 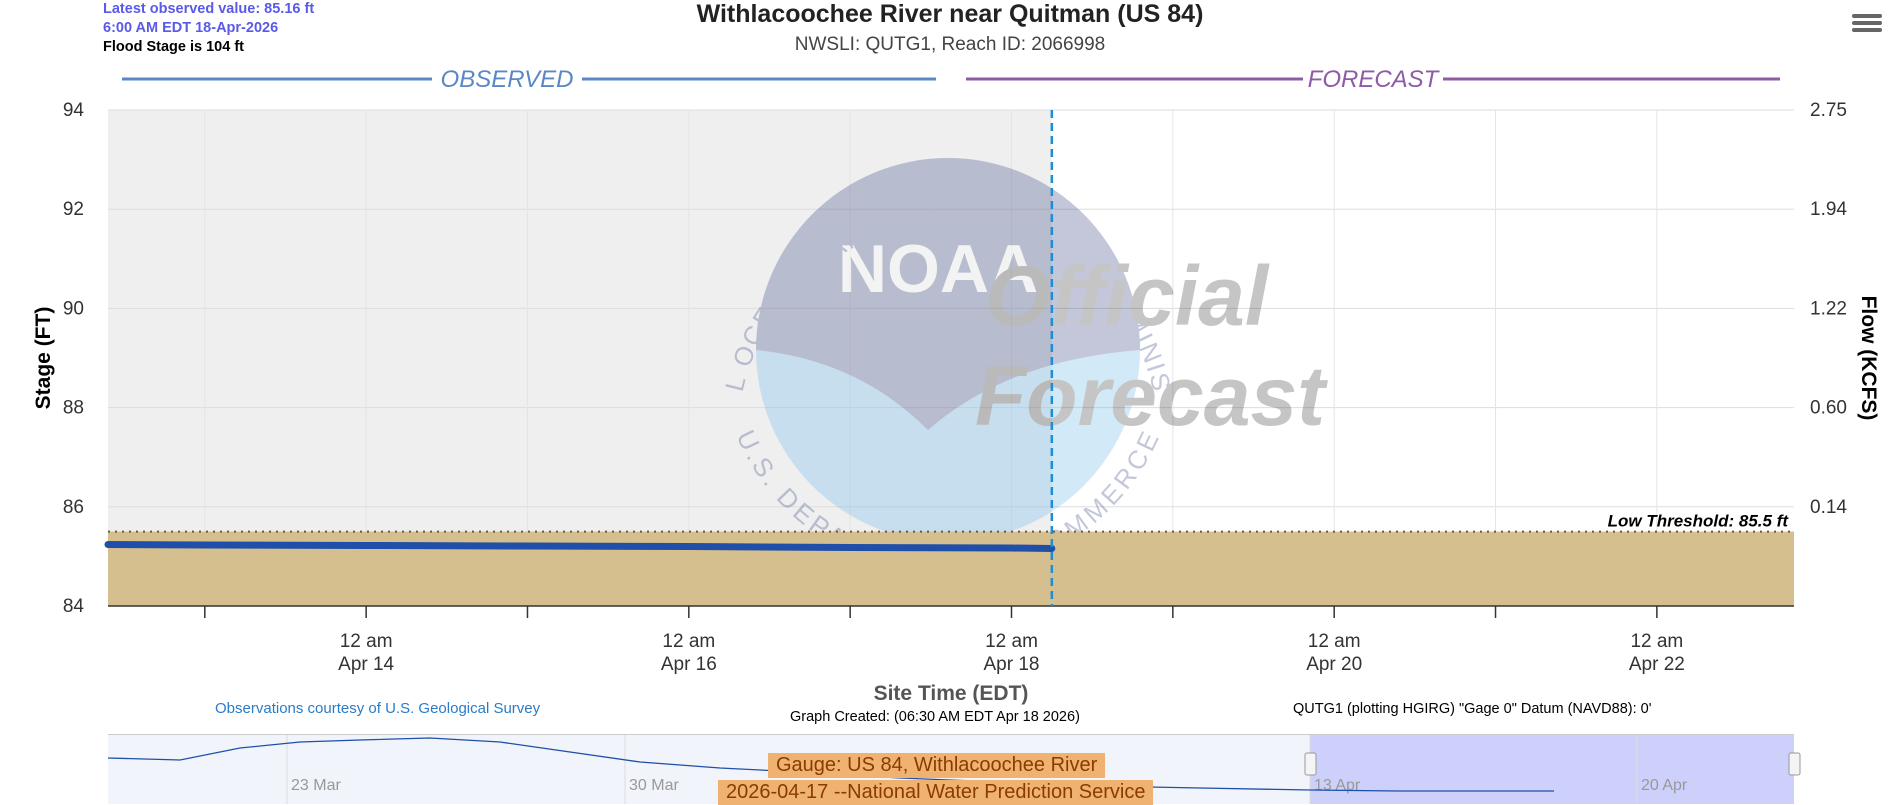 What do you see at coordinates (1828, 308) in the screenshot?
I see `y2-tick-label: 1.22` at bounding box center [1828, 308].